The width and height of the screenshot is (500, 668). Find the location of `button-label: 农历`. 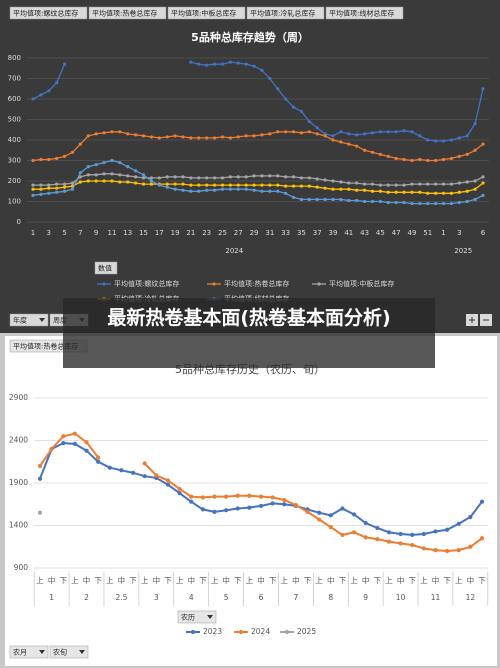

button-label: 农历 is located at coordinates (188, 617).